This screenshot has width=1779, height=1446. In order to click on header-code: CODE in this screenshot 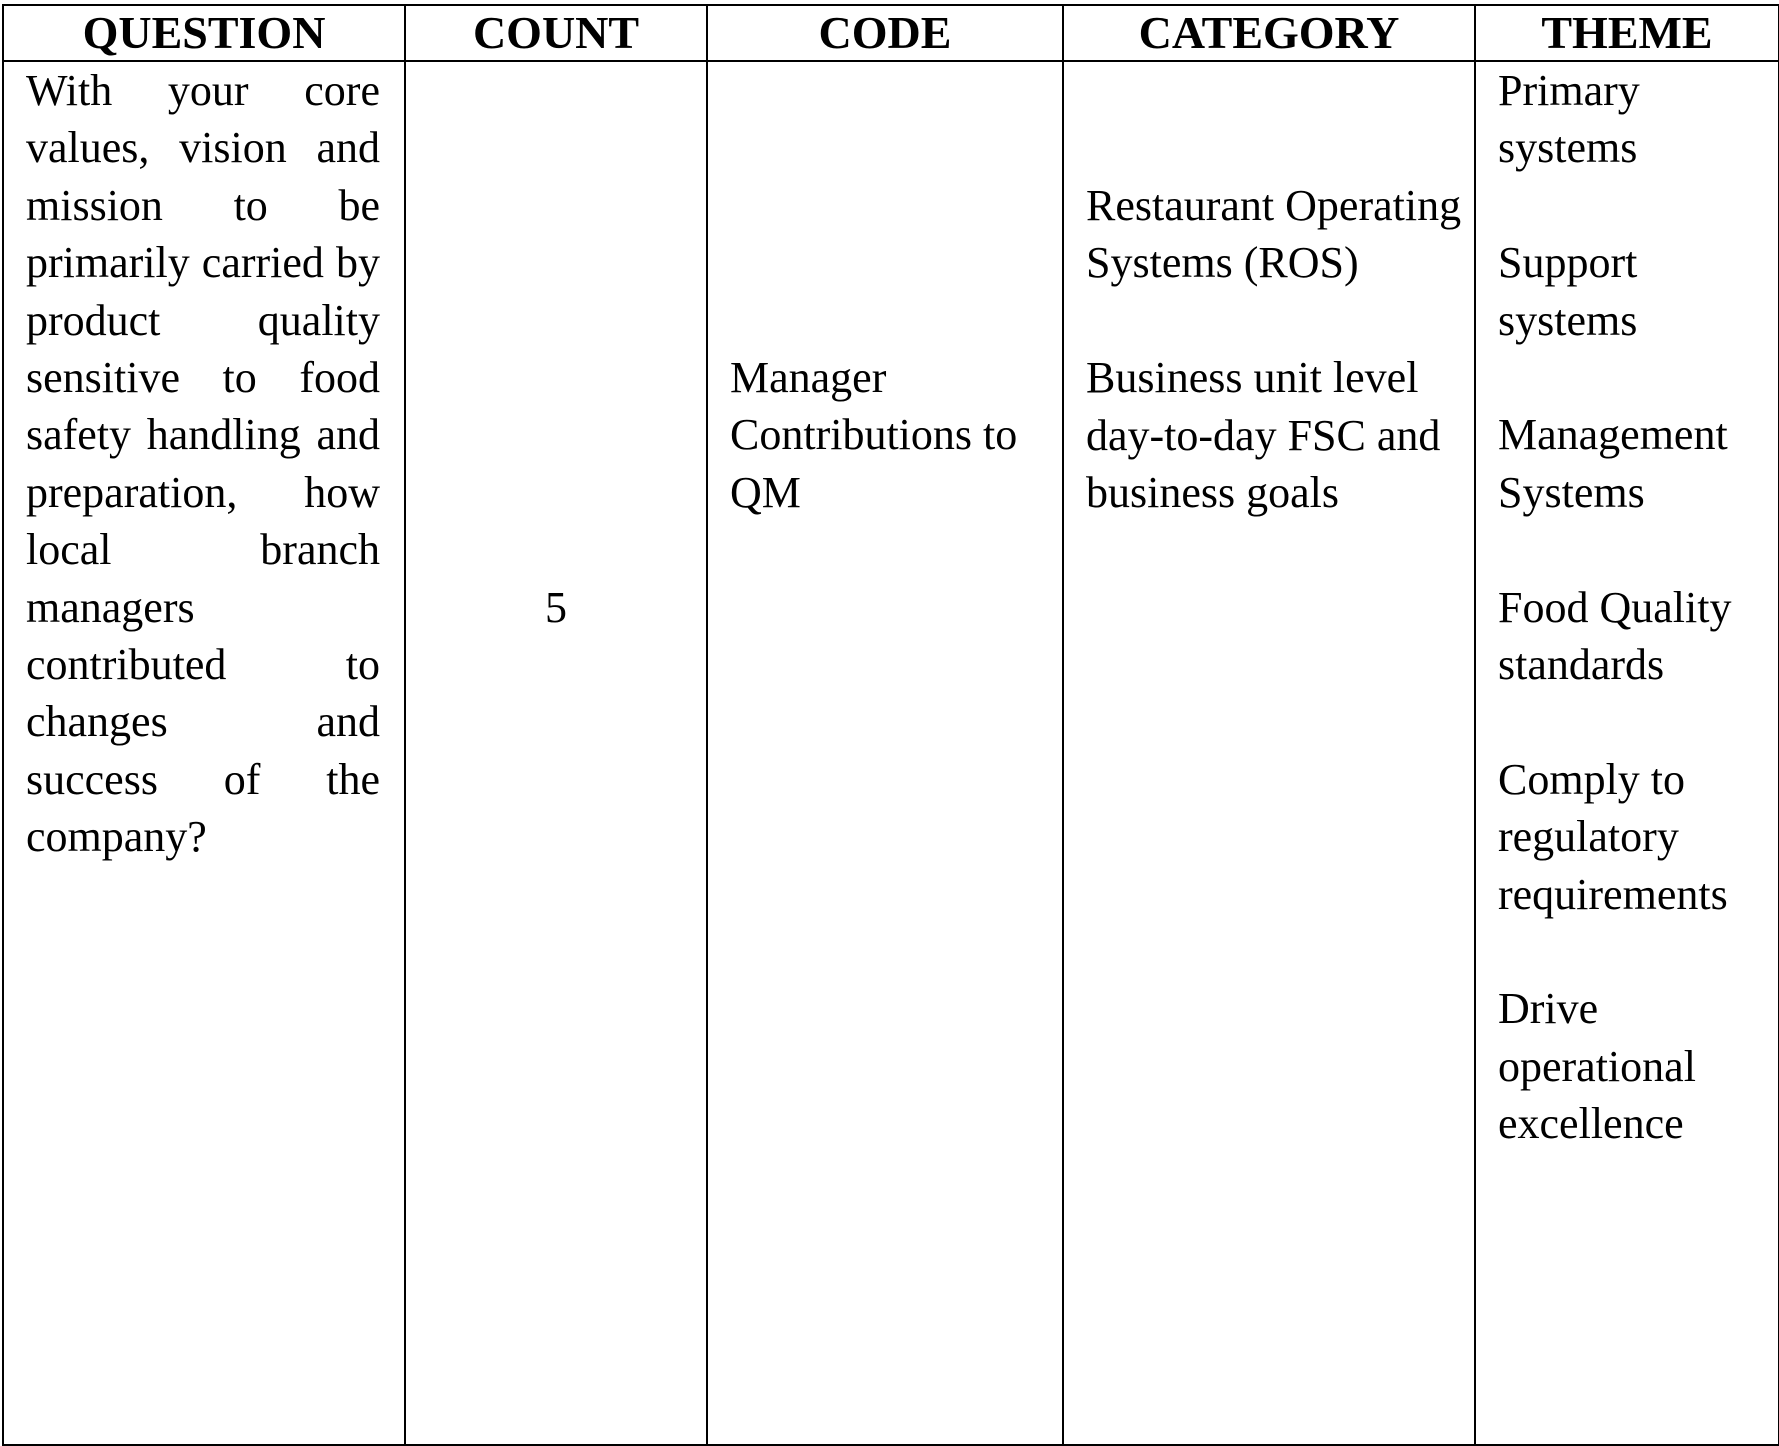, I will do `click(885, 33)`.